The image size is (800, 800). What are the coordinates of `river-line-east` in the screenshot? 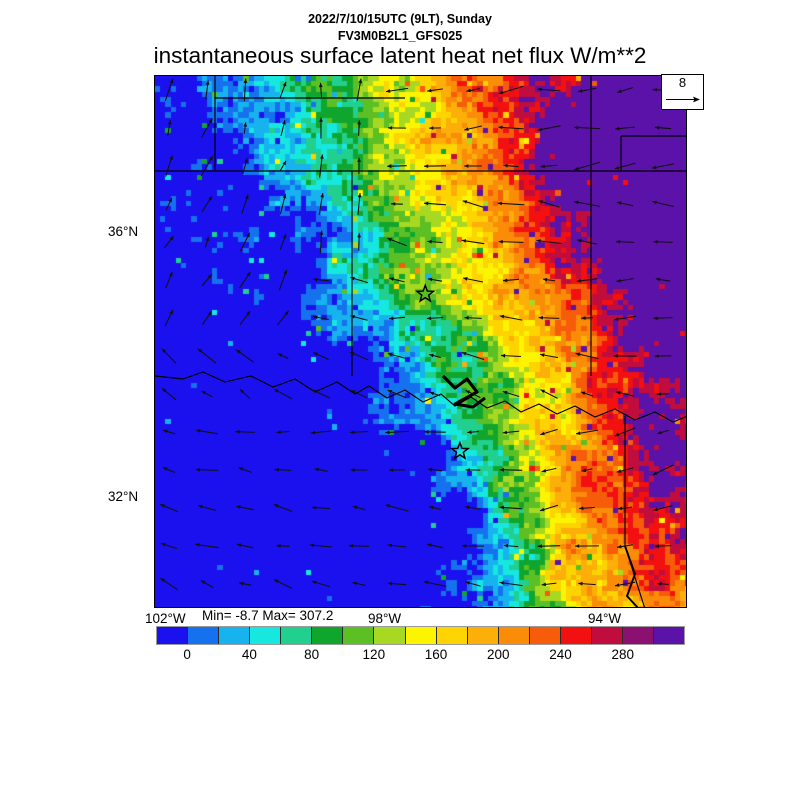 It's located at (631, 576).